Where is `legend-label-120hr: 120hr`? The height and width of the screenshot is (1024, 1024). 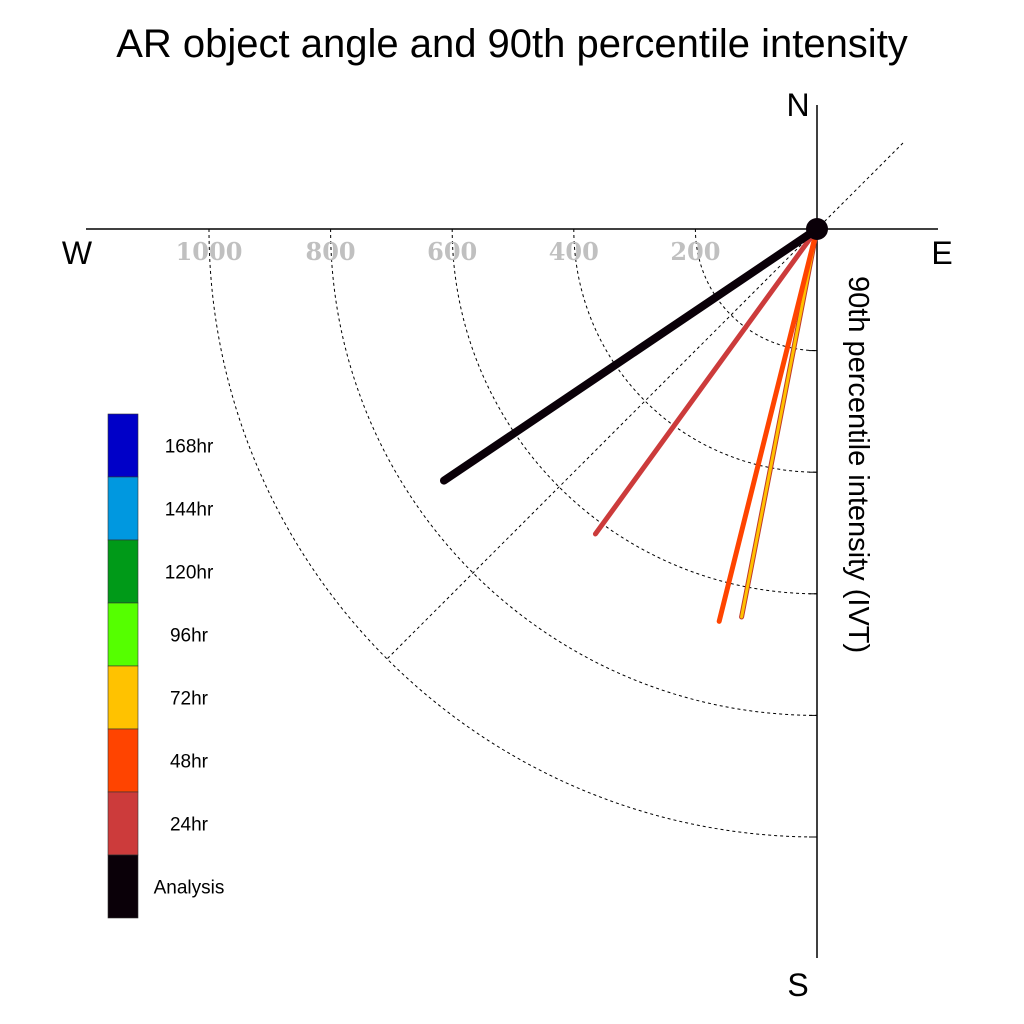 legend-label-120hr: 120hr is located at coordinates (189, 573).